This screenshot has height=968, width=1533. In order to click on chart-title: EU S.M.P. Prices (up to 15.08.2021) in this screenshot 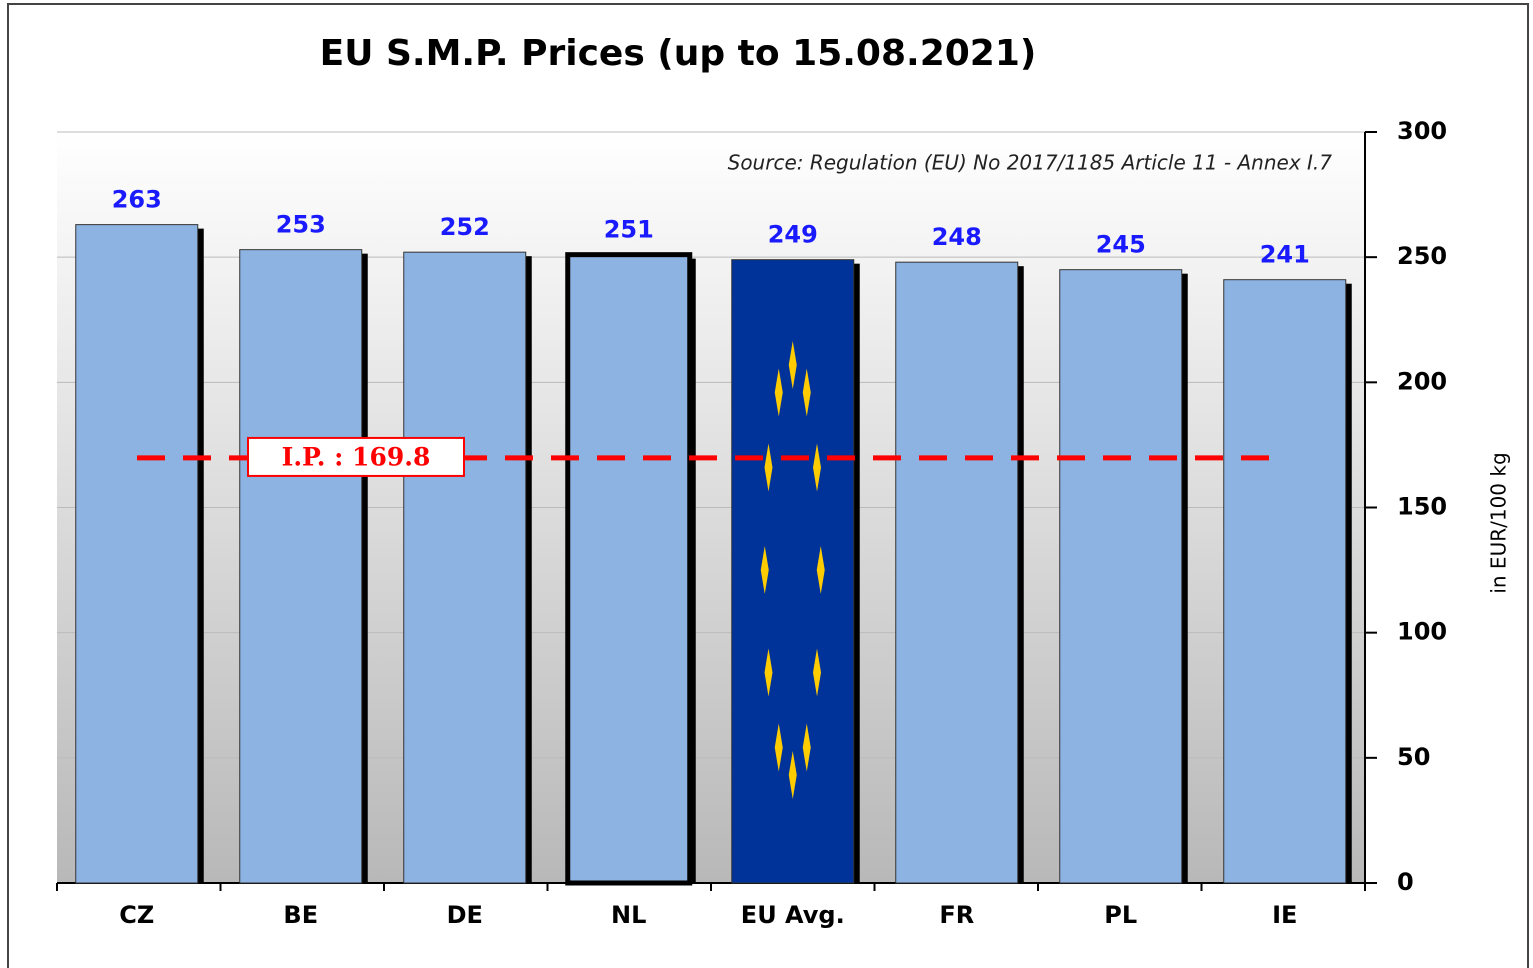, I will do `click(678, 53)`.